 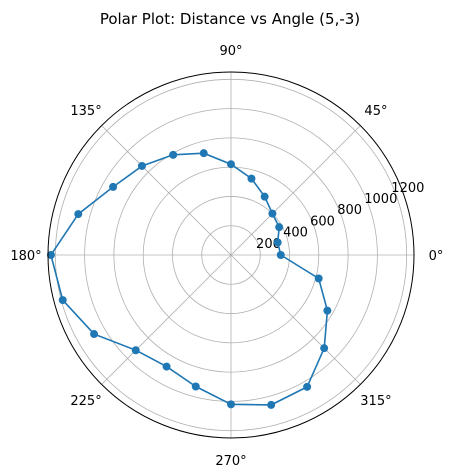 I want to click on angle-tick-label: 180°, so click(x=25, y=256).